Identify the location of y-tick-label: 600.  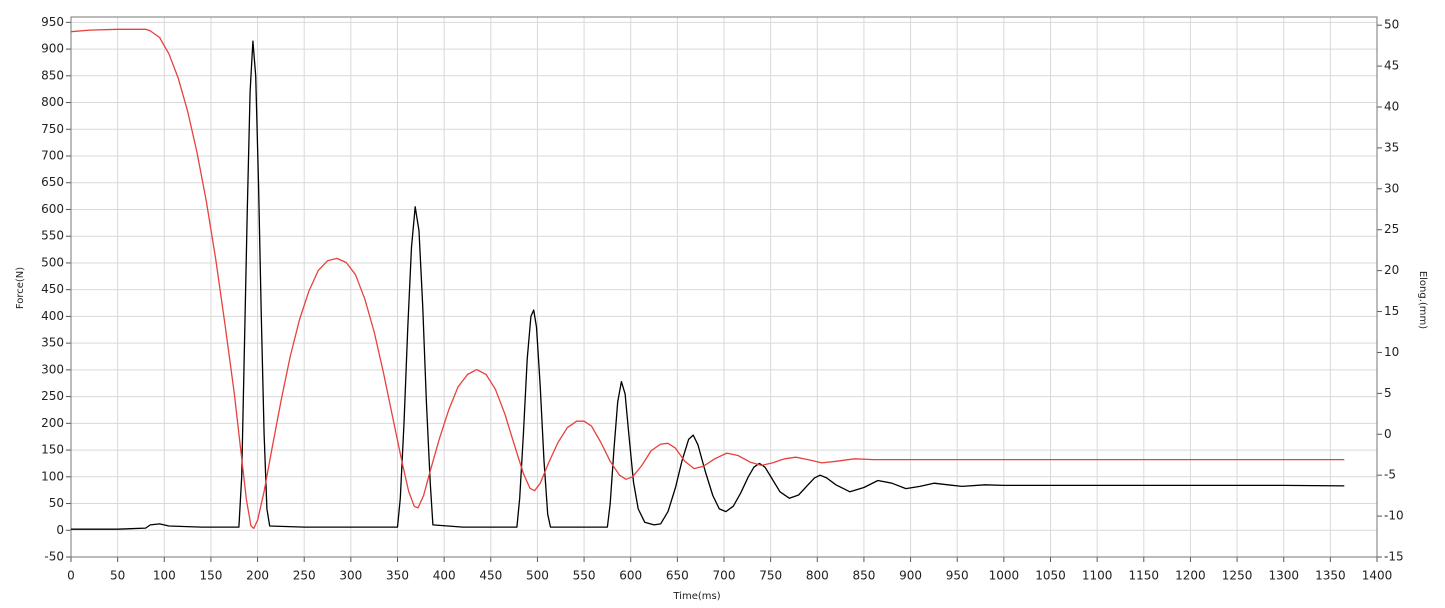
(52, 209).